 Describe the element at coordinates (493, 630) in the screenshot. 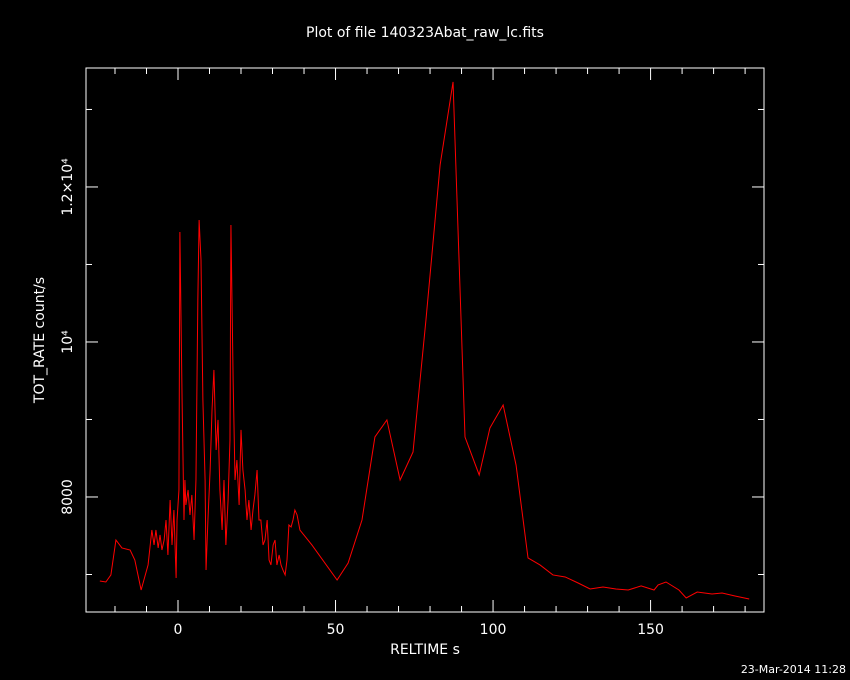

I see `x-tick-label: 100` at that location.